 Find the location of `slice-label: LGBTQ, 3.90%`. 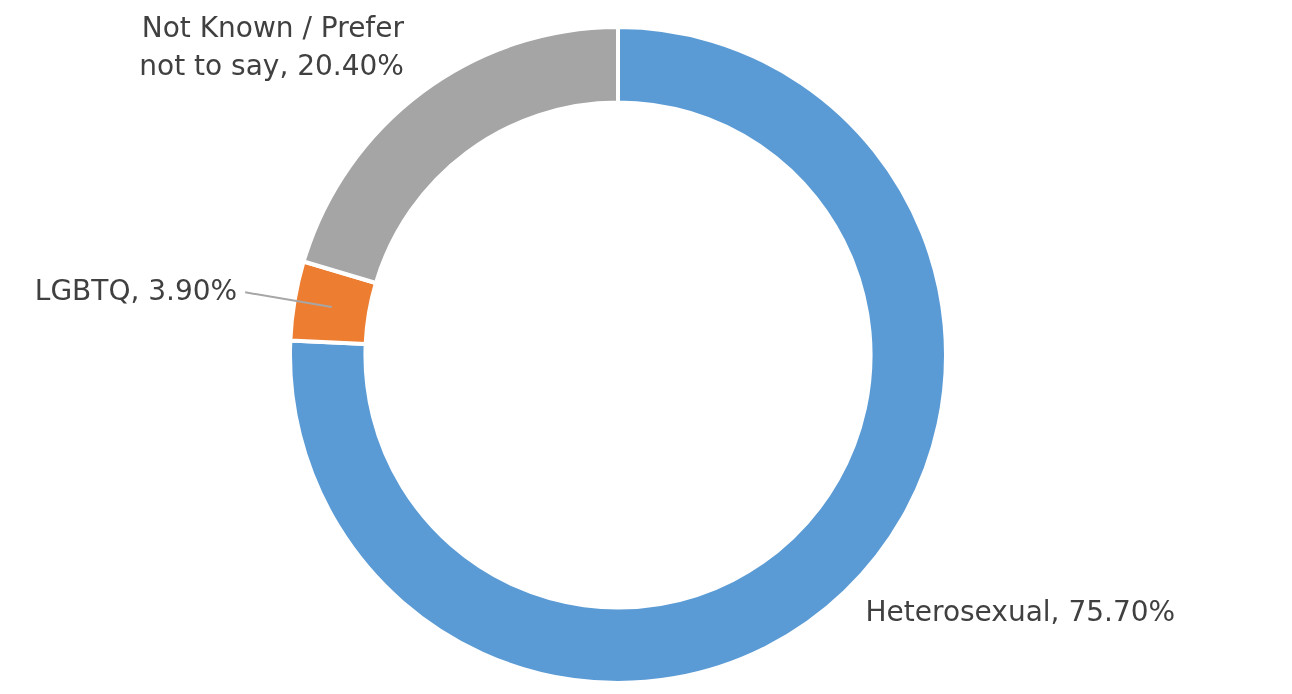

slice-label: LGBTQ, 3.90% is located at coordinates (136, 290).